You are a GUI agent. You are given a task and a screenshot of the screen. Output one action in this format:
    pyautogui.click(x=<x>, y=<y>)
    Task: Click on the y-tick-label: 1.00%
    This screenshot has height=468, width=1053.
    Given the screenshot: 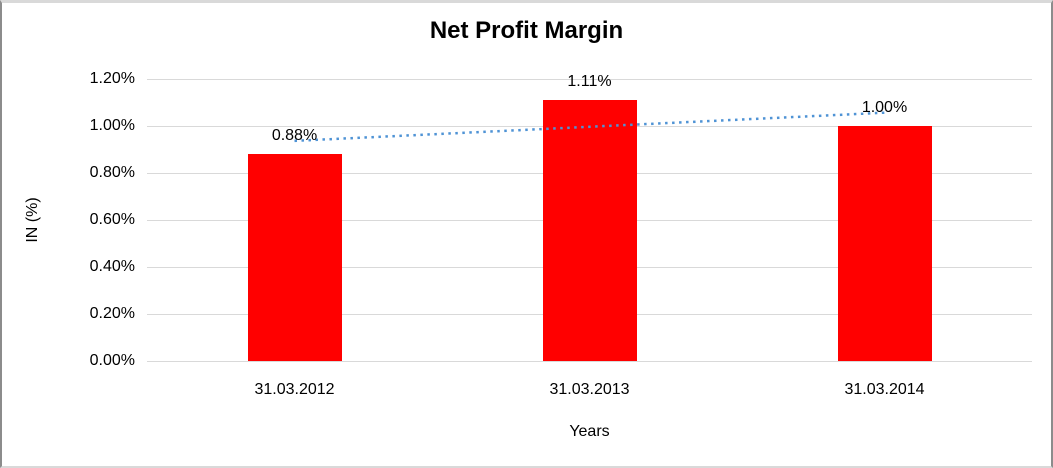 What is the action you would take?
    pyautogui.click(x=112, y=125)
    